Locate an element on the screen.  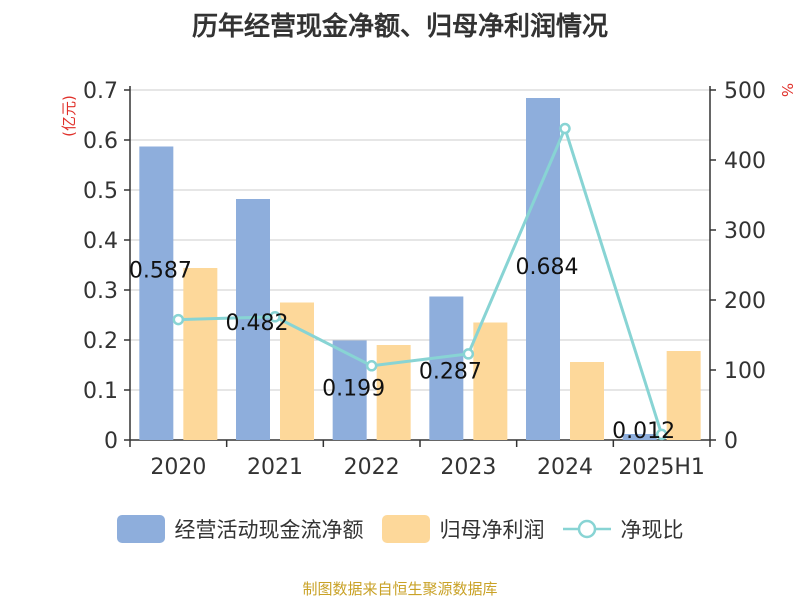
legend-swatch-netprofit is located at coordinates (405, 529).